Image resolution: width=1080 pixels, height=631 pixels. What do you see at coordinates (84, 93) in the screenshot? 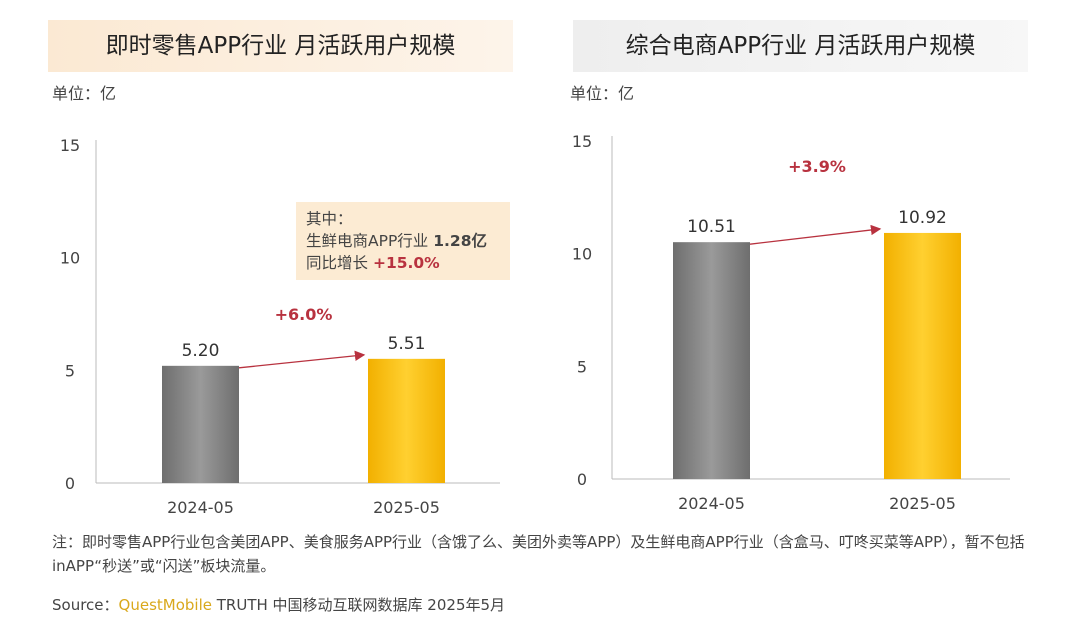
I see `unit-label-left: 单位：亿` at bounding box center [84, 93].